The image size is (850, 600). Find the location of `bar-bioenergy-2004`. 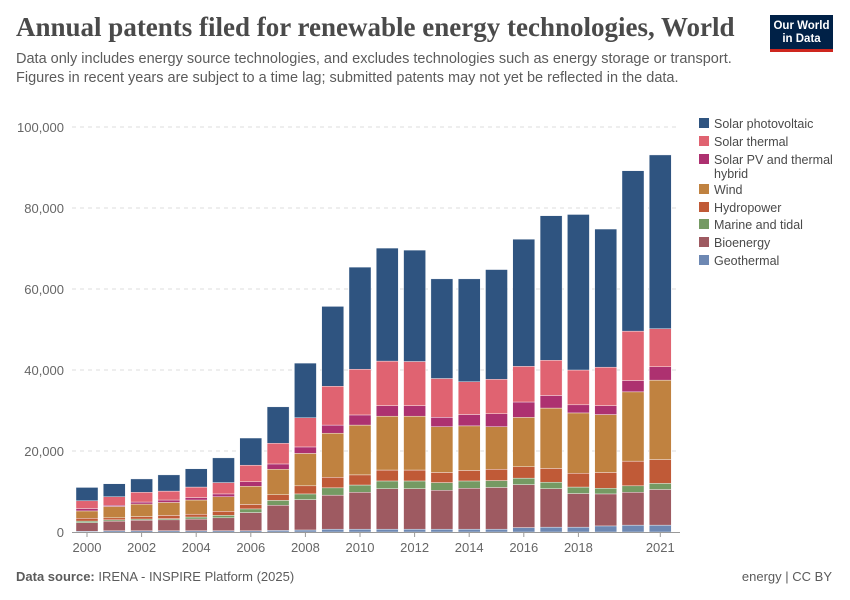

bar-bioenergy-2004 is located at coordinates (196, 525).